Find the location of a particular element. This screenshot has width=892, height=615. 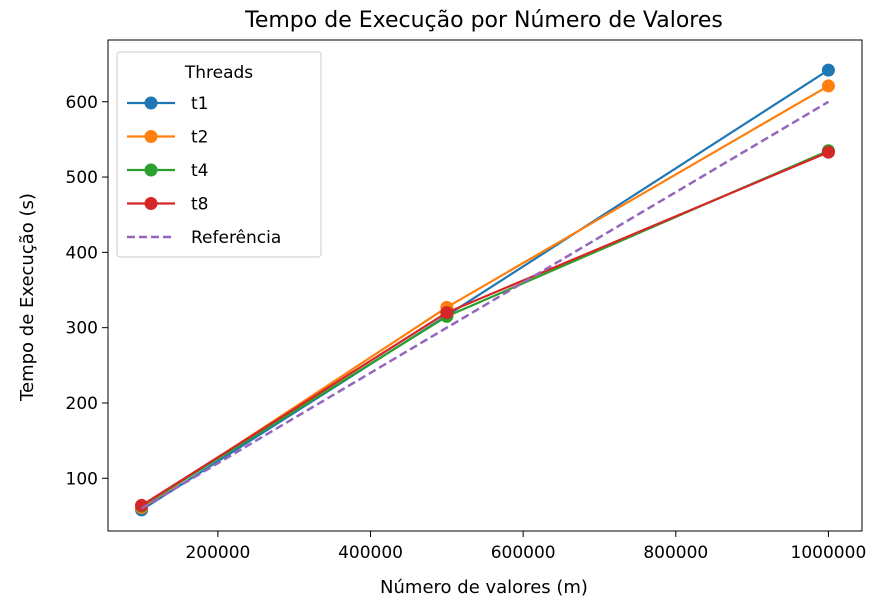

legend-entries: t1 t2 t4 t8 Referência is located at coordinates (204, 171).